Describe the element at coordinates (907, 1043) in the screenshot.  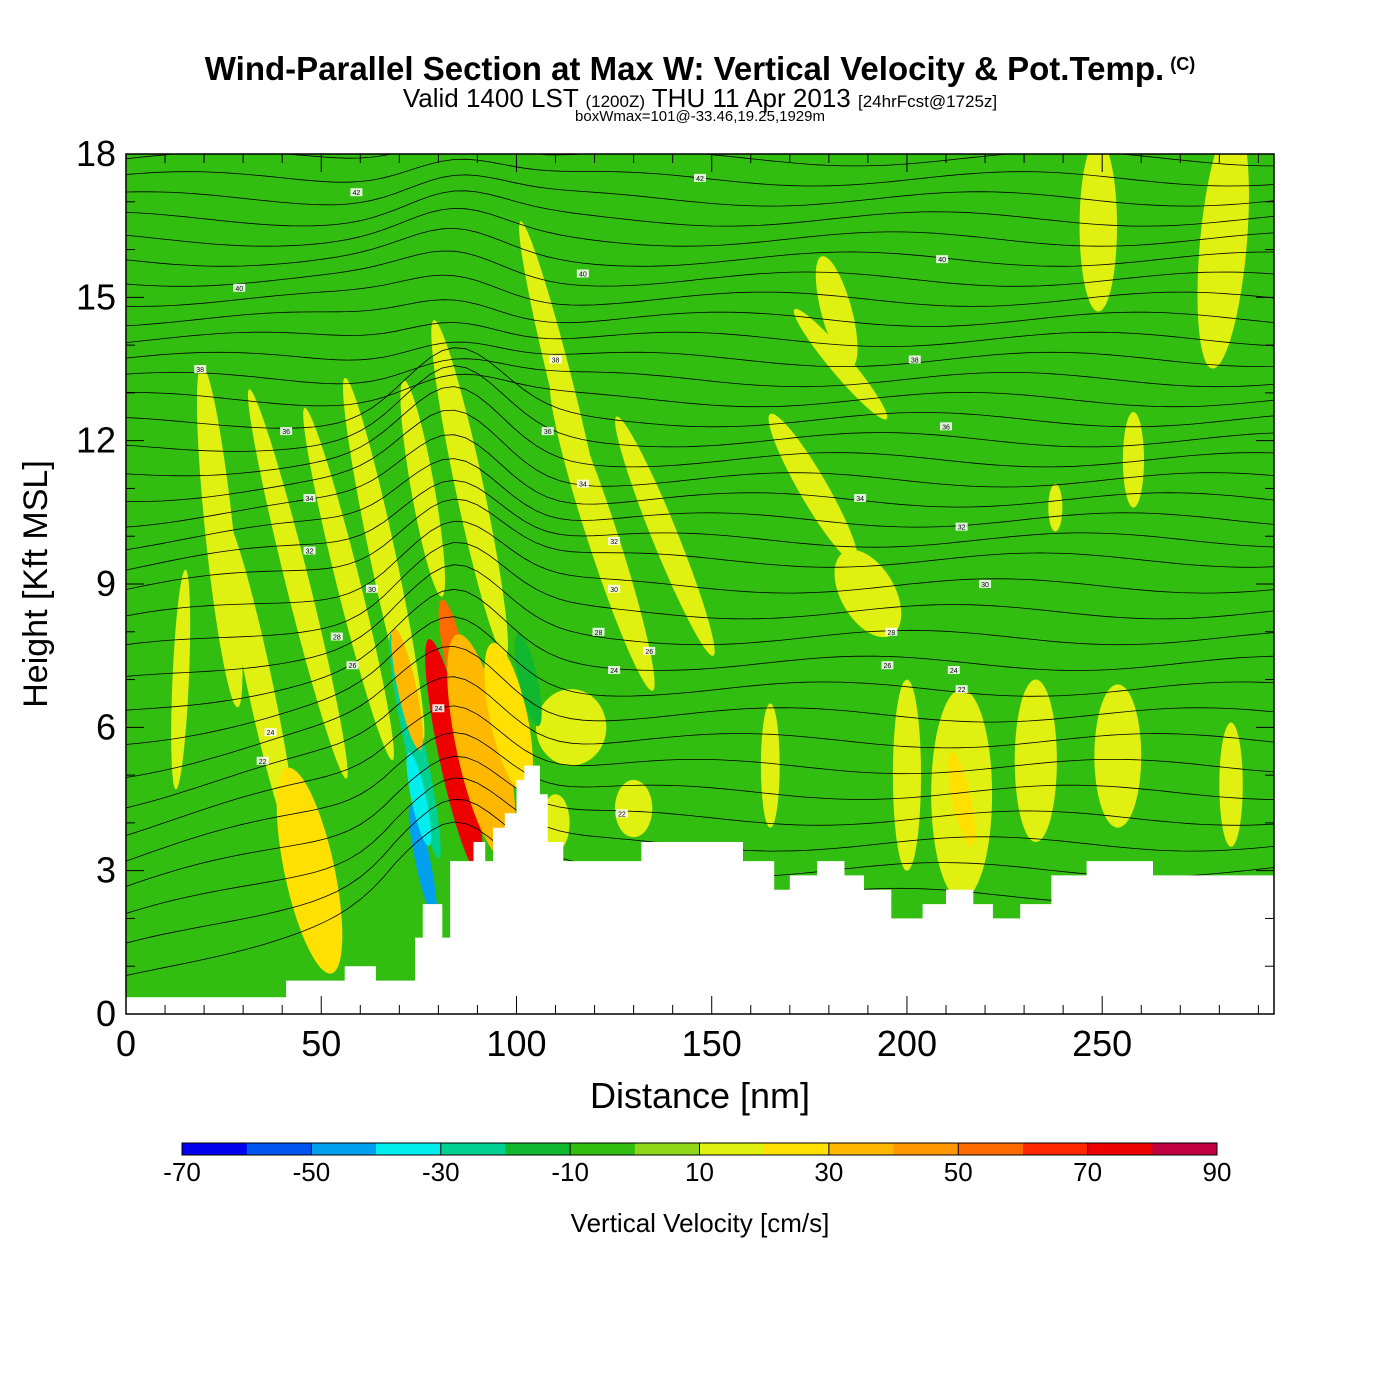
I see `x-tick-label: 200` at that location.